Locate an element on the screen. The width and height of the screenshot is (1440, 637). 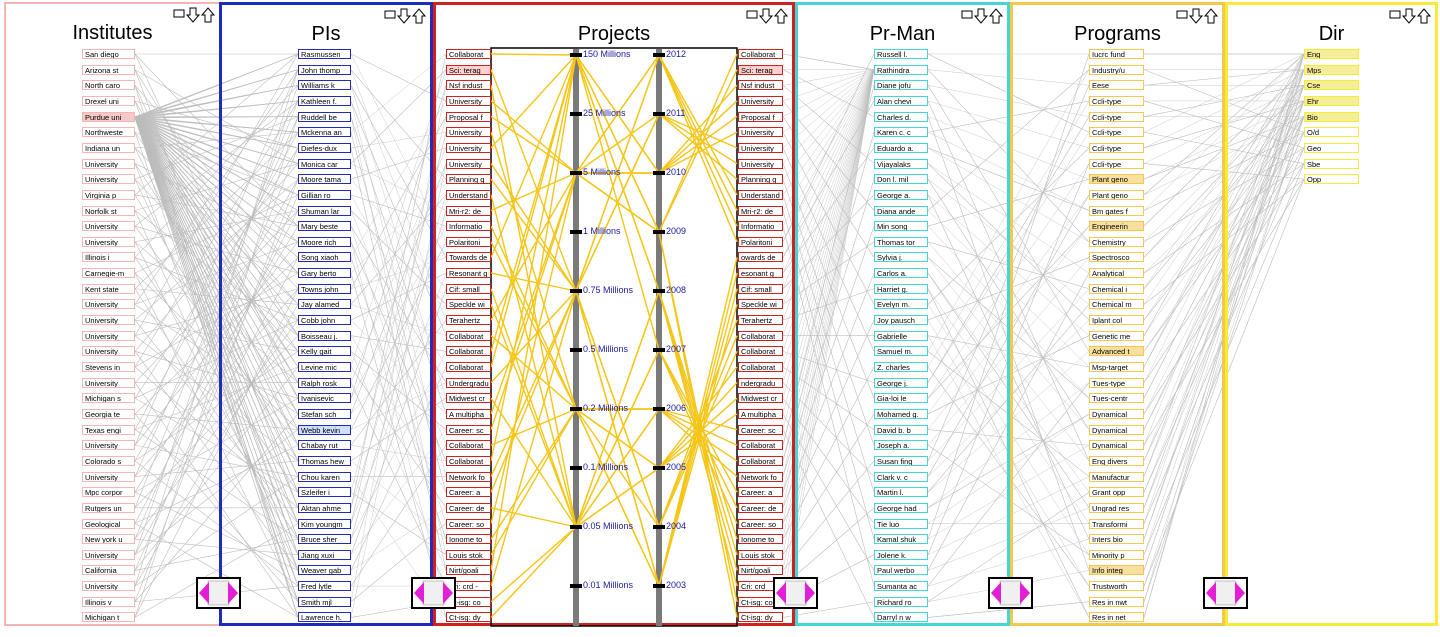
list-item: Spectrosco is located at coordinates (1116, 257).